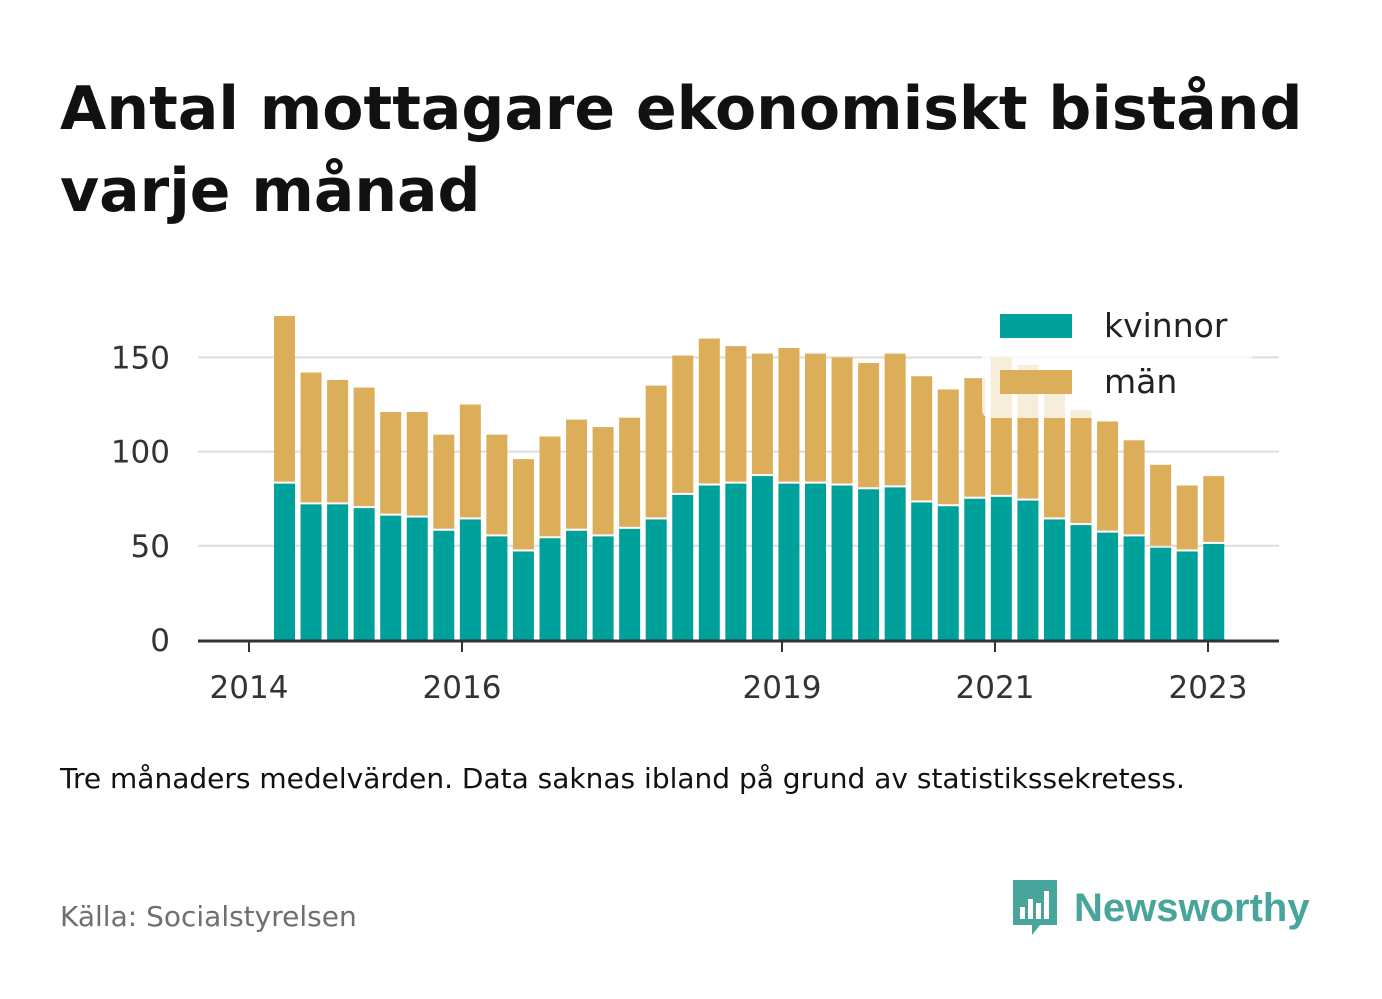 The width and height of the screenshot is (1382, 999). Describe the element at coordinates (208, 916) in the screenshot. I see `source-label: Källa: Socialstyrelsen` at that location.